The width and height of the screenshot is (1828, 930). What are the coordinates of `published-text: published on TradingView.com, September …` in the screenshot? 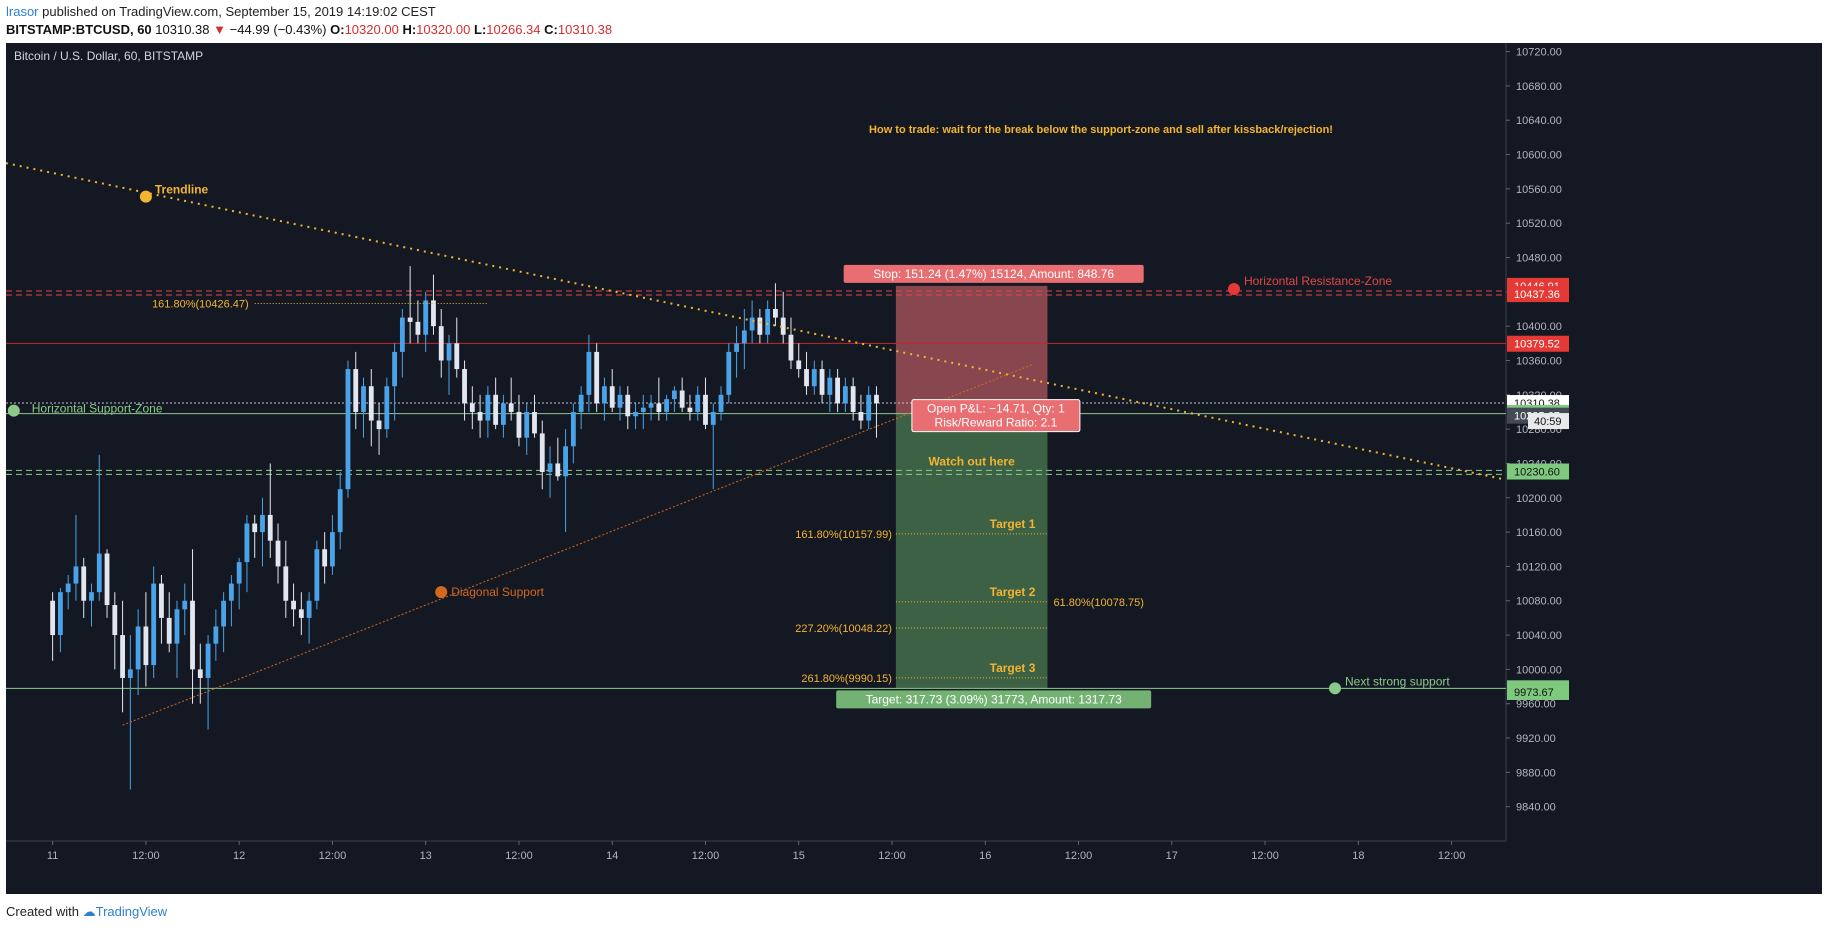 It's located at (237, 11).